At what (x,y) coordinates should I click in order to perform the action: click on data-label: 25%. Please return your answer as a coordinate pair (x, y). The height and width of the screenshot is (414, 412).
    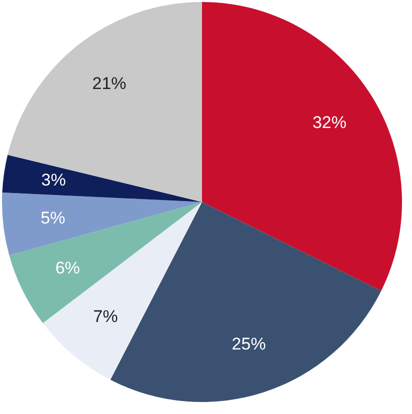
    Looking at the image, I should click on (249, 344).